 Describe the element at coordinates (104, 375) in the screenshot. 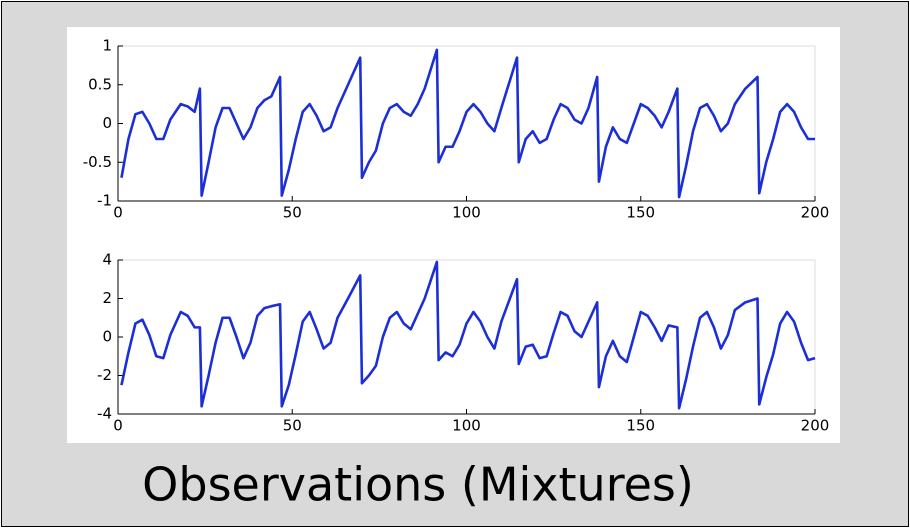

I see `y-tick-label: -2` at that location.